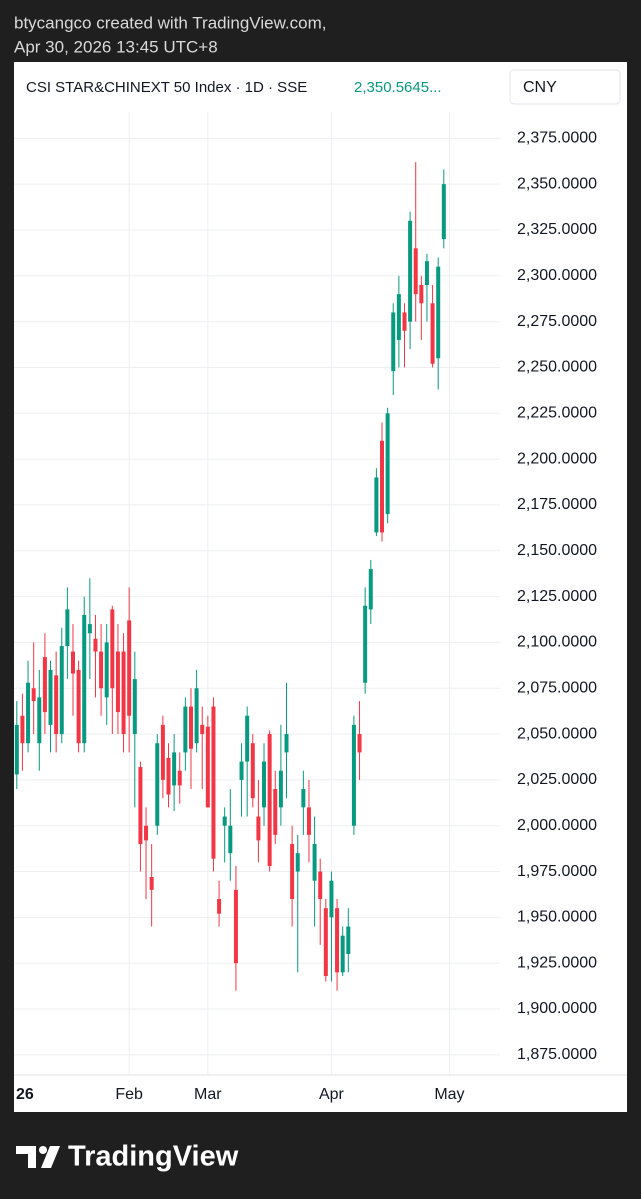  What do you see at coordinates (116, 46) in the screenshot?
I see `header-line: Apr 30, 2026 13:45 UTC+8` at bounding box center [116, 46].